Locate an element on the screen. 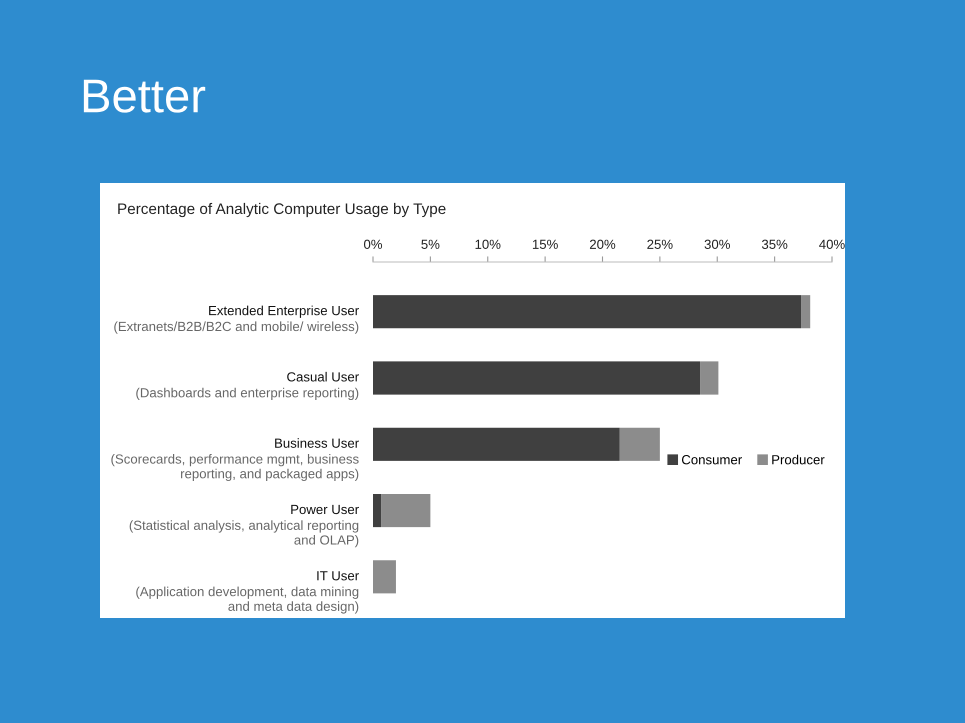 This screenshot has width=965, height=723. chart-title: Better is located at coordinates (145, 96).